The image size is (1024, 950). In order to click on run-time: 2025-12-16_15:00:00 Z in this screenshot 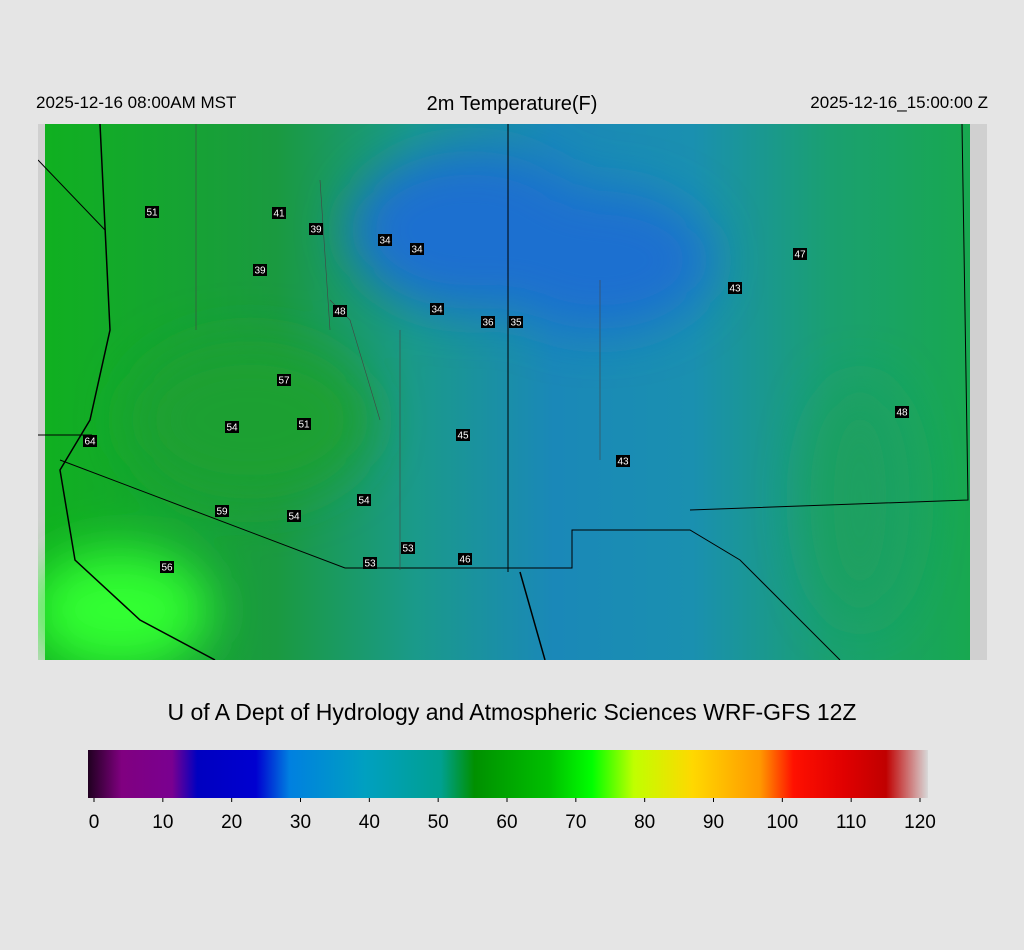, I will do `click(899, 102)`.